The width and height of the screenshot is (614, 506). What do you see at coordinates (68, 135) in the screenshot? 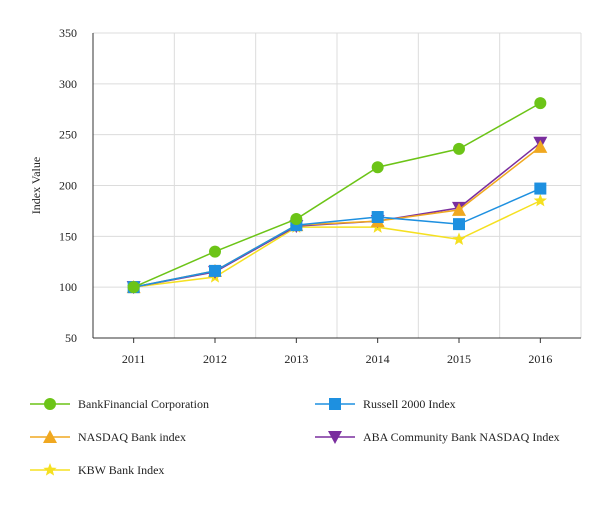
I see `y-tick-label: 250` at bounding box center [68, 135].